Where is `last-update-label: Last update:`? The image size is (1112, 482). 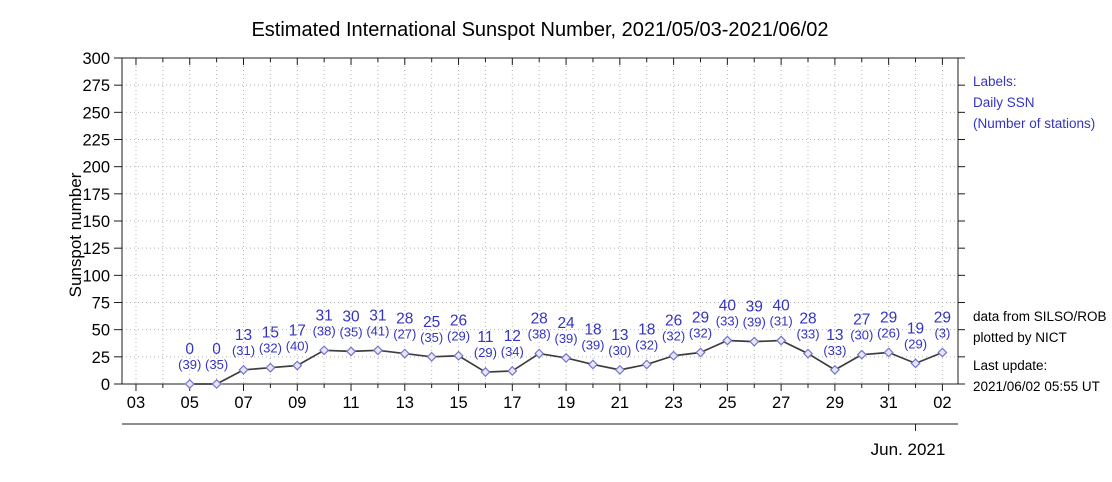 last-update-label: Last update: is located at coordinates (1010, 365).